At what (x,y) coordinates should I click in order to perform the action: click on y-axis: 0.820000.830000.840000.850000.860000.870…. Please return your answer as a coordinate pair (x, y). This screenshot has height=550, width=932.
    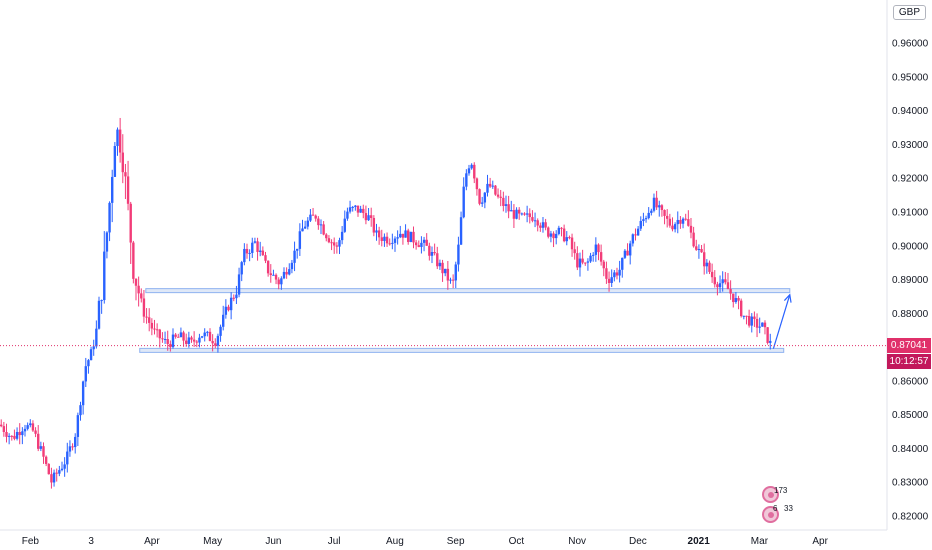
    Looking at the image, I should click on (910, 281).